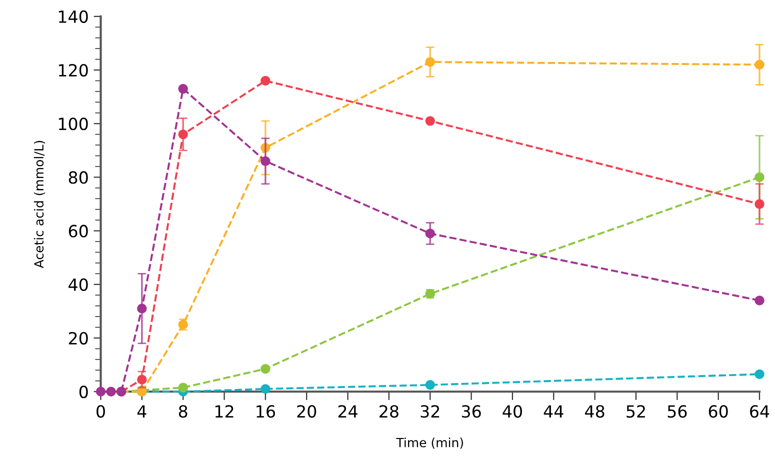 The width and height of the screenshot is (775, 469). I want to click on x-tick-label: 32, so click(430, 411).